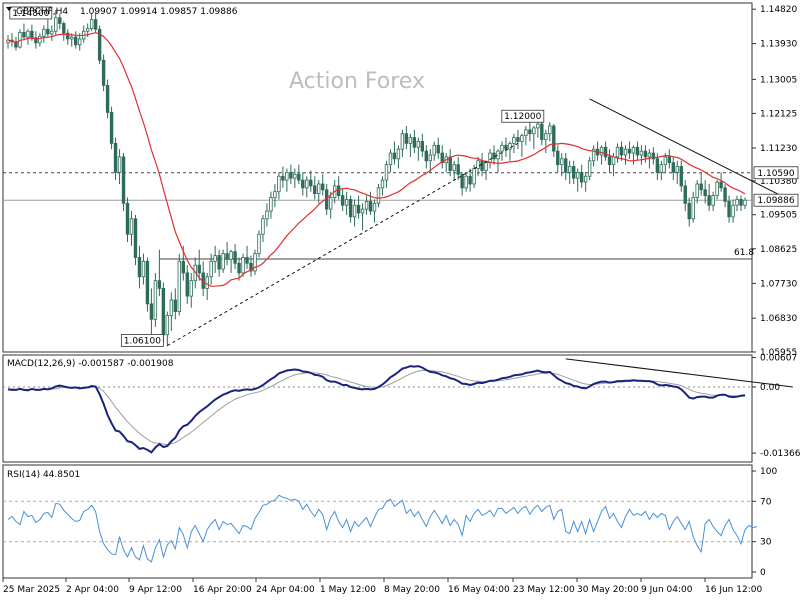 The width and height of the screenshot is (800, 600). What do you see at coordinates (142, 341) in the screenshot?
I see `annotation-label: 1.06100` at bounding box center [142, 341].